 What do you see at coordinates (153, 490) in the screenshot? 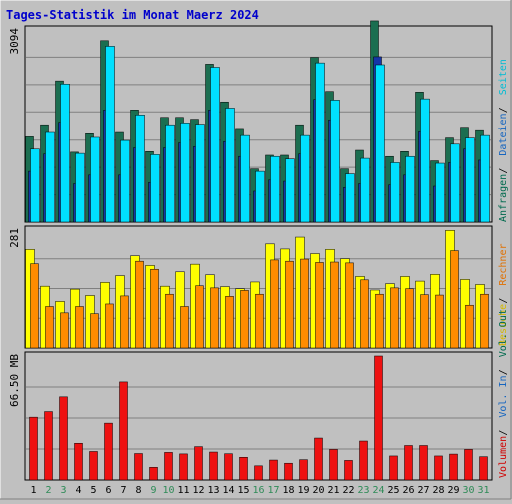
I see `x-tick-label: 9` at bounding box center [153, 490].